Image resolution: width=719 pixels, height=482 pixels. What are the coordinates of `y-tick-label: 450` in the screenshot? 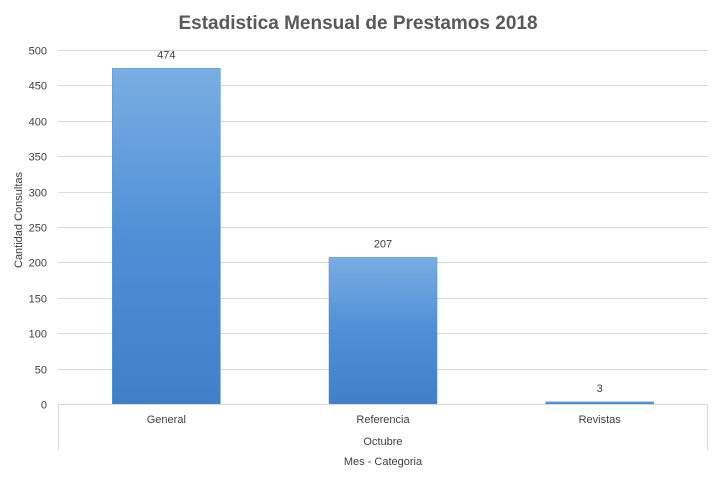 It's located at (38, 87).